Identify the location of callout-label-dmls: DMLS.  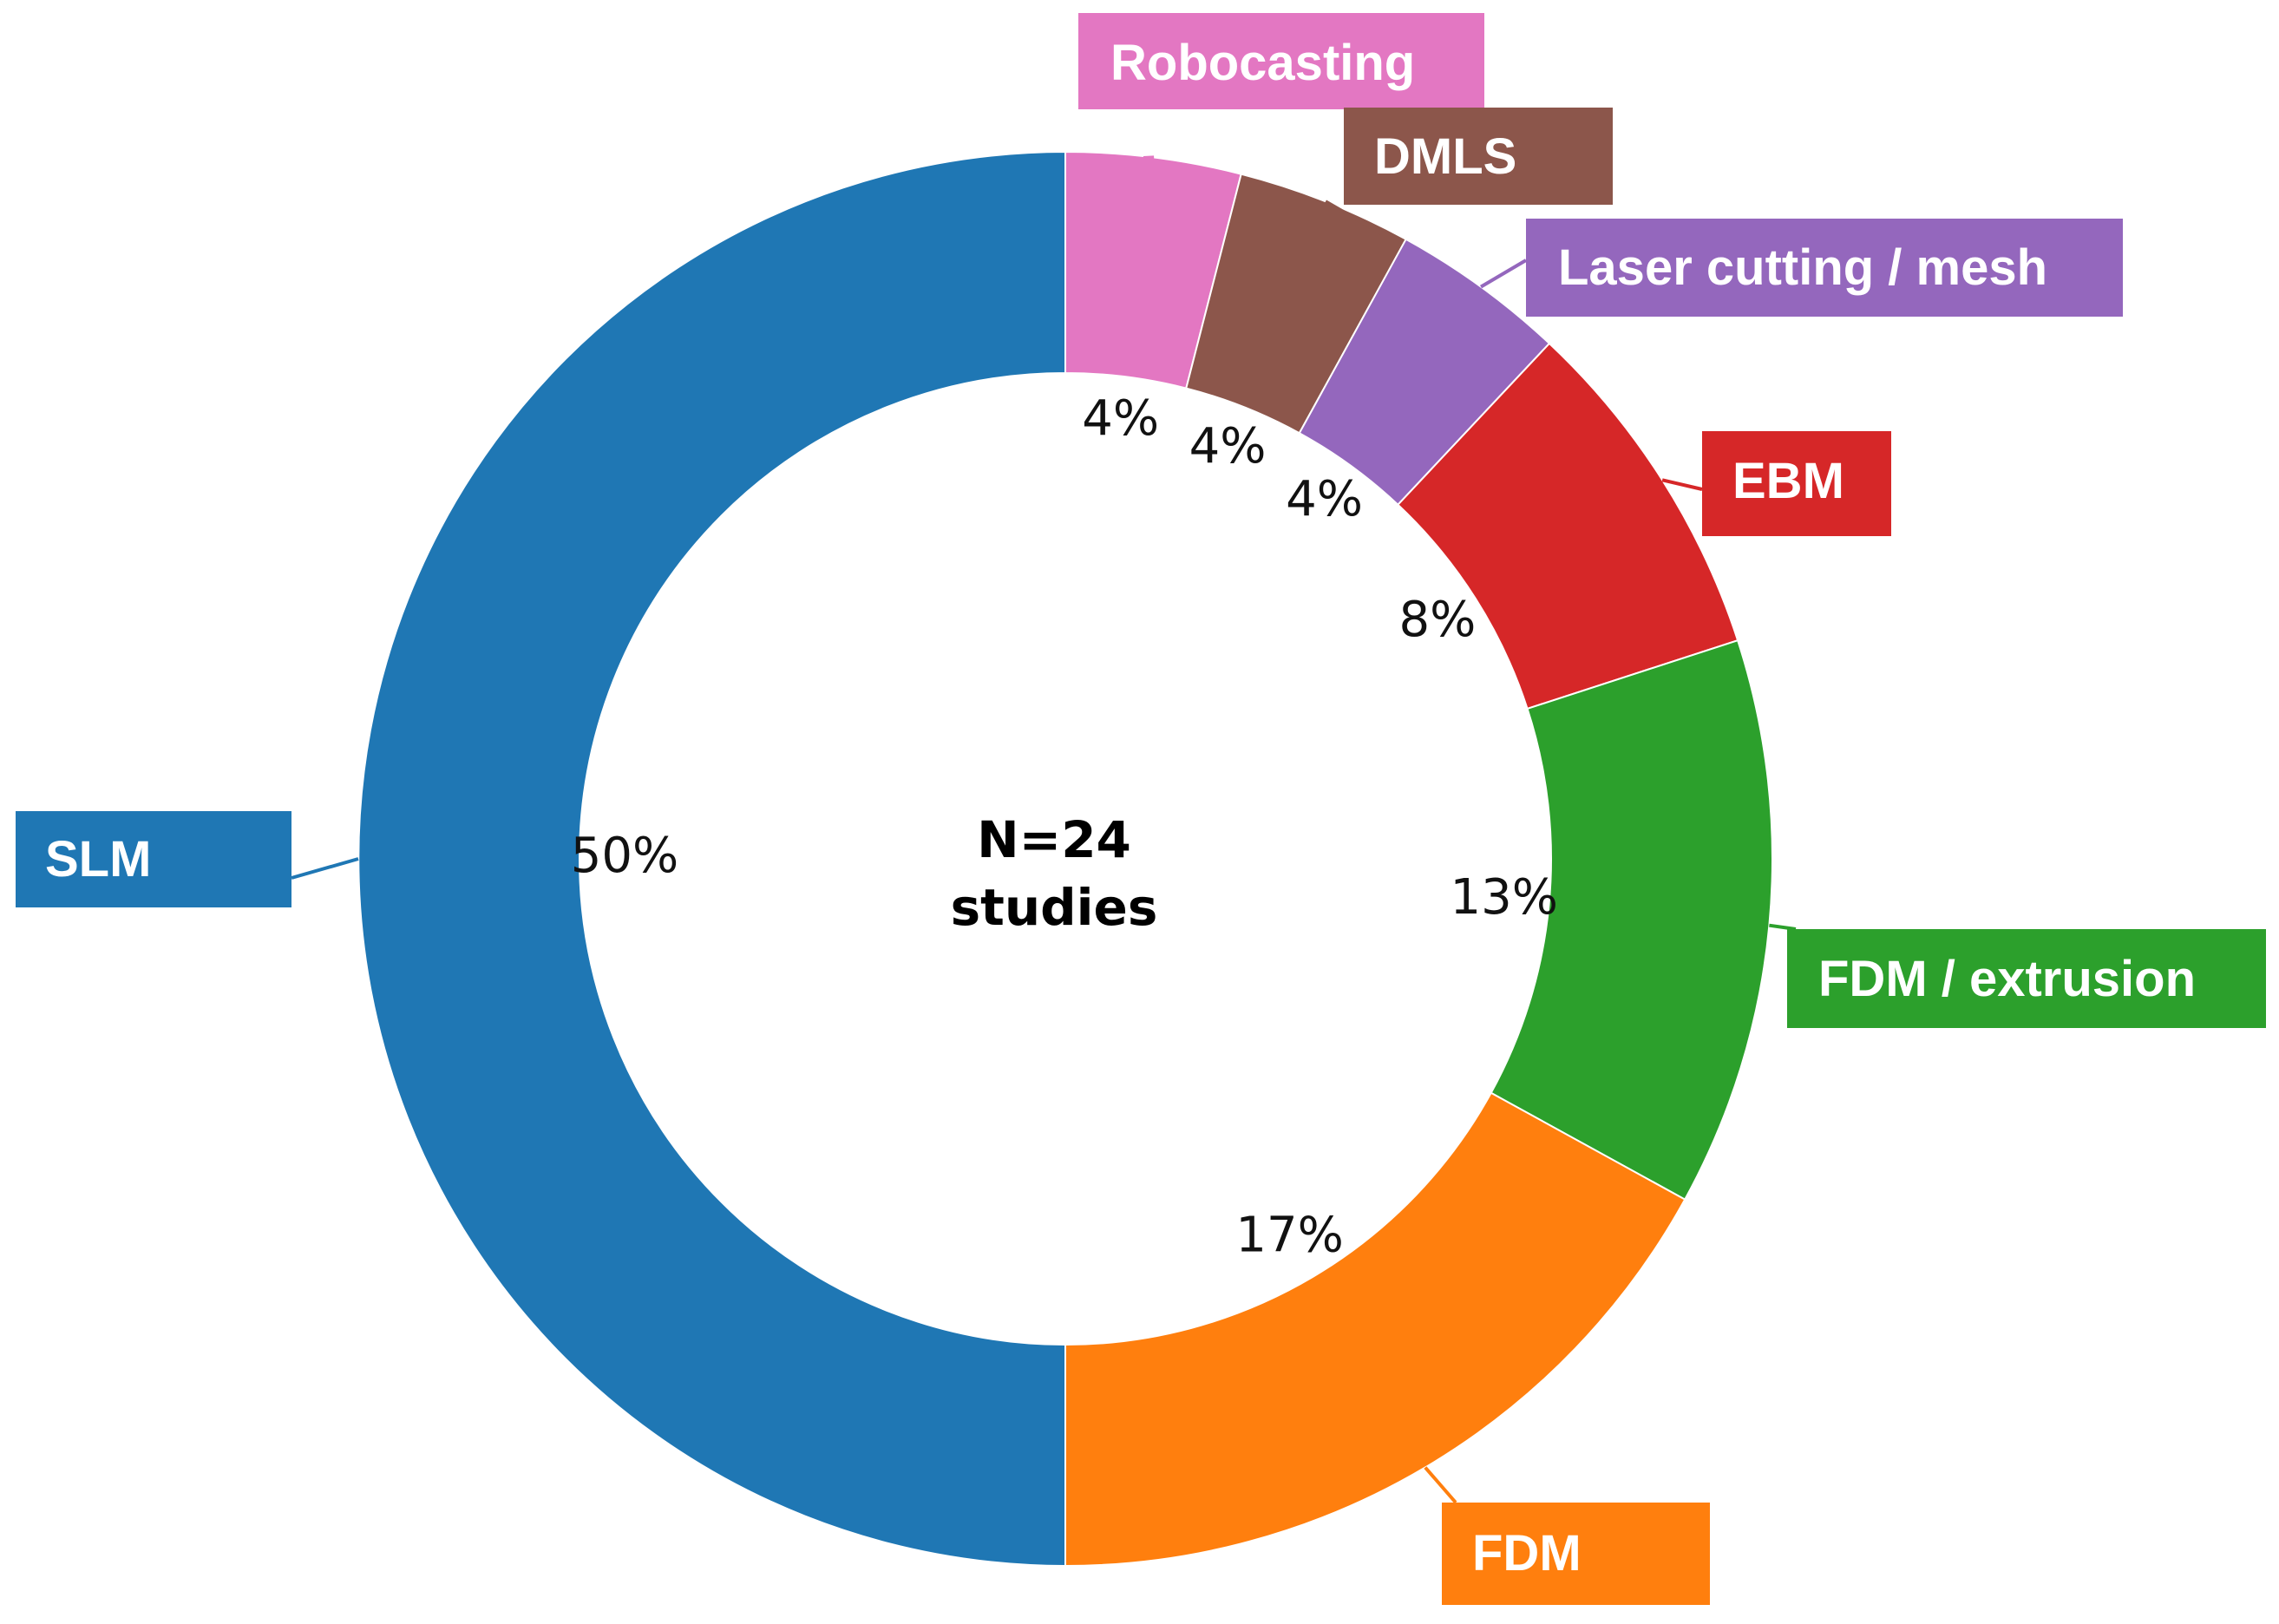
(1445, 156).